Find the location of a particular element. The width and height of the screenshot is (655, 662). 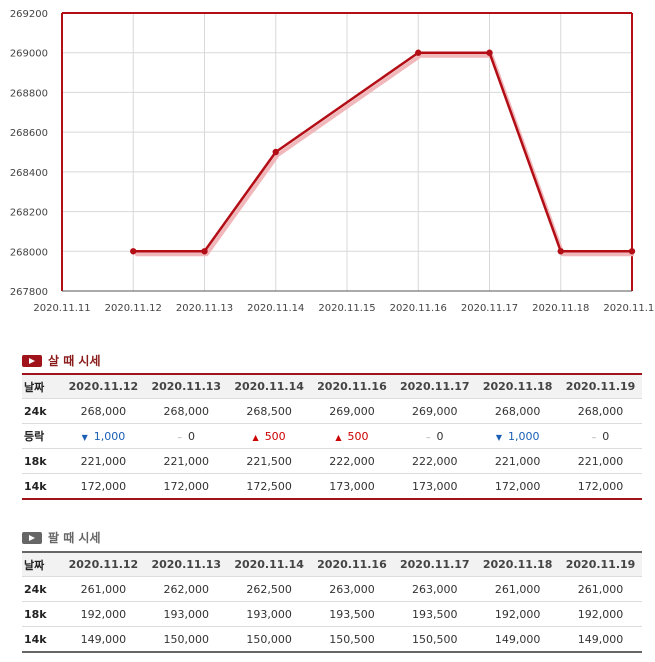

y-tick-label: 268000 is located at coordinates (29, 252).